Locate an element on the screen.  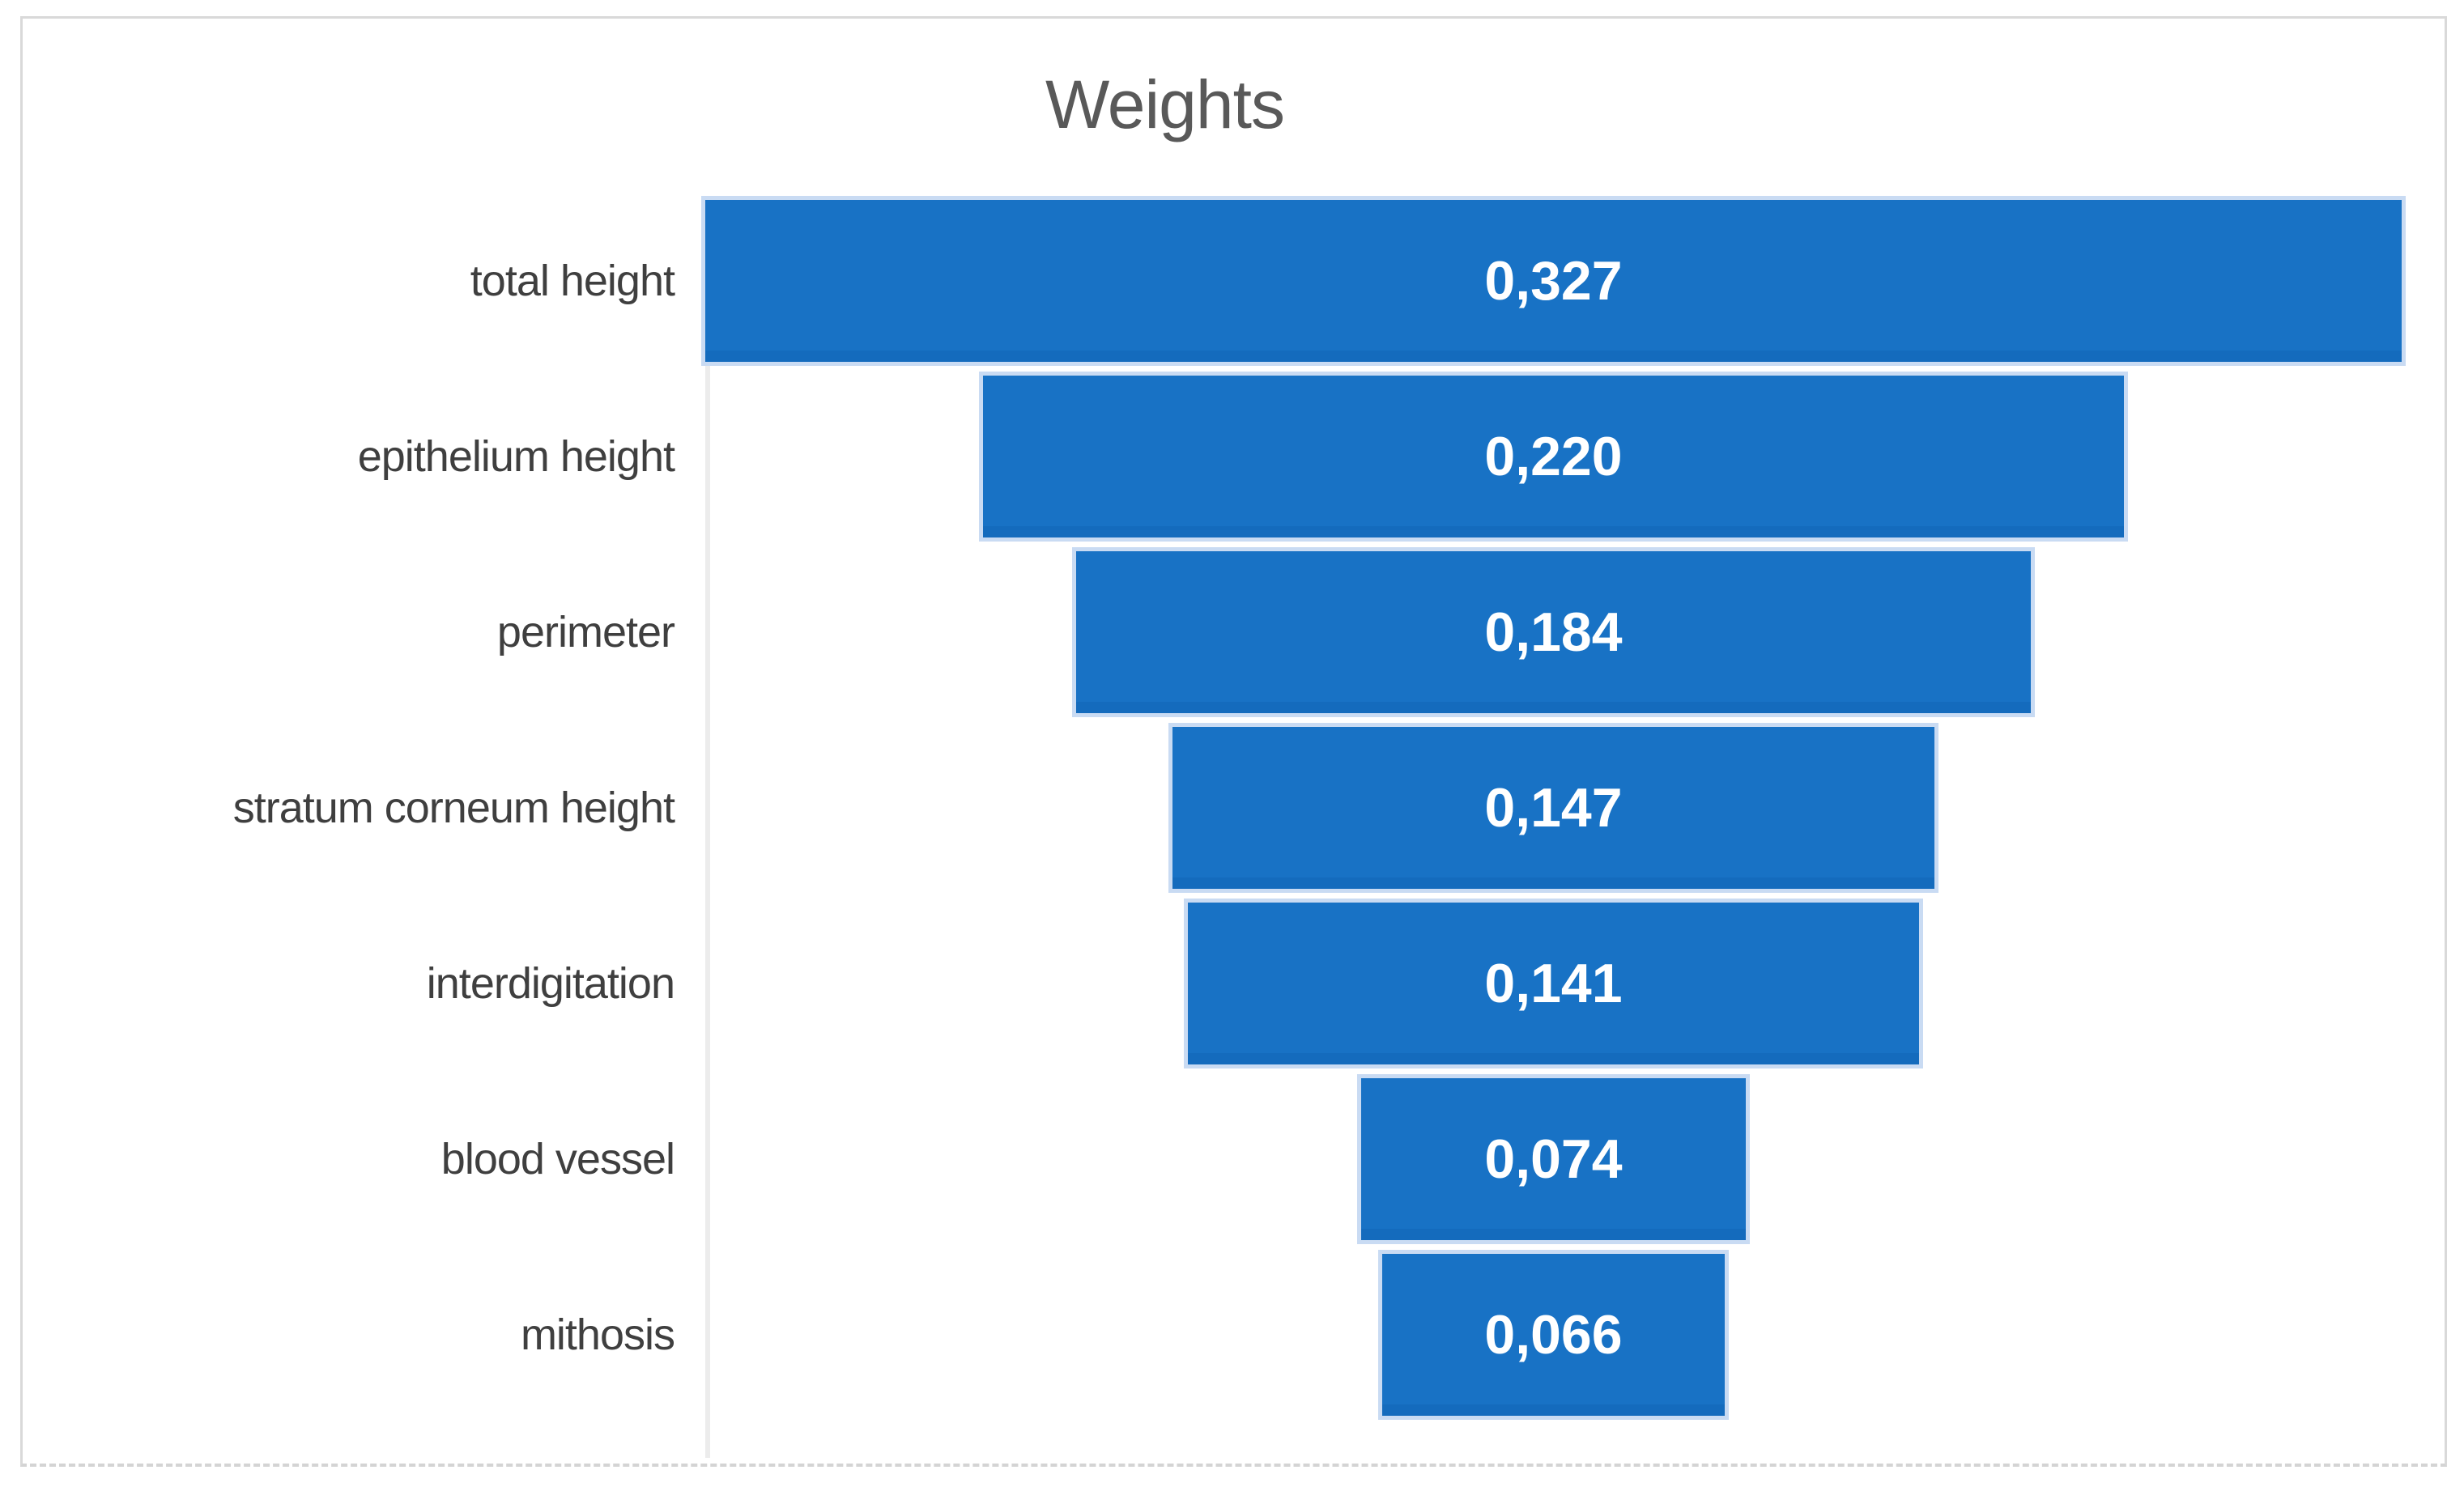
funnel-row: stratum corneum height 0,147 is located at coordinates (1212, 808).